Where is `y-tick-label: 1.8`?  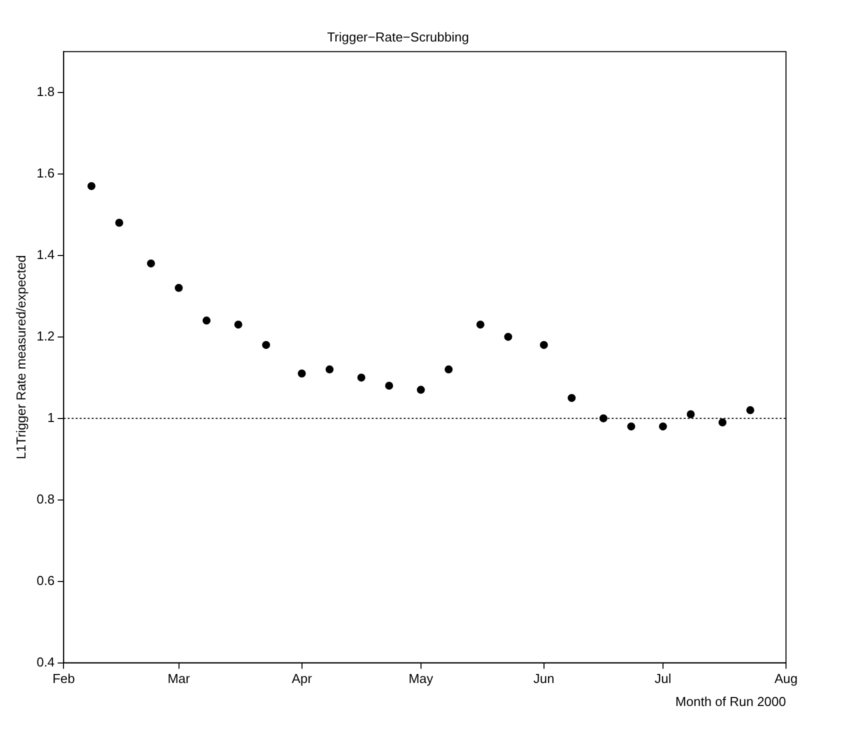 y-tick-label: 1.8 is located at coordinates (45, 91).